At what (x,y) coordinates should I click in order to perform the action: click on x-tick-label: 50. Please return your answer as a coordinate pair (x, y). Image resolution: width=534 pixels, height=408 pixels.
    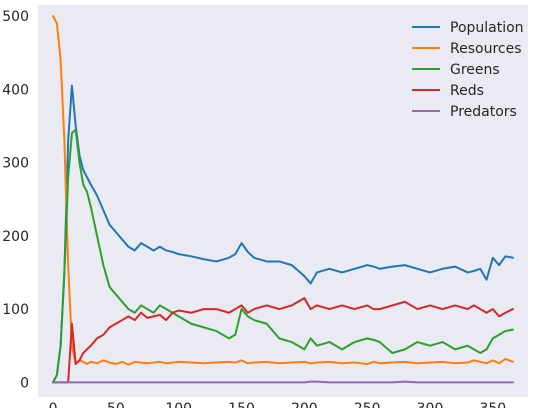
    Looking at the image, I should click on (116, 404).